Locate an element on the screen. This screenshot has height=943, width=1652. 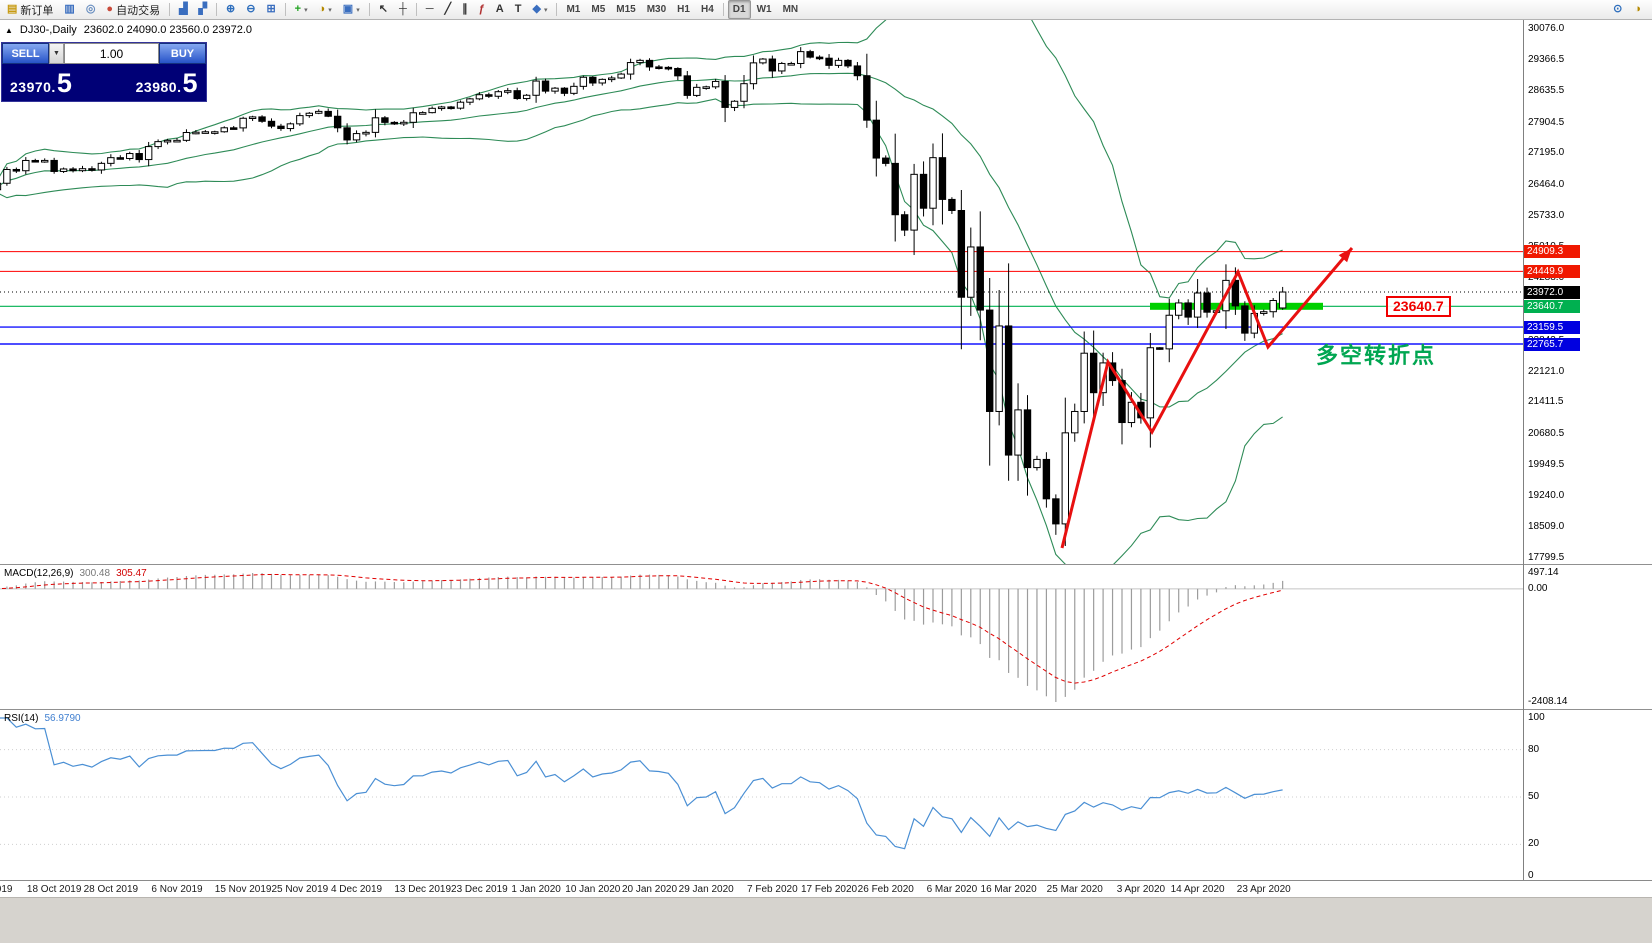
tile-windows-button: ▟ is located at coordinates (183, 9).